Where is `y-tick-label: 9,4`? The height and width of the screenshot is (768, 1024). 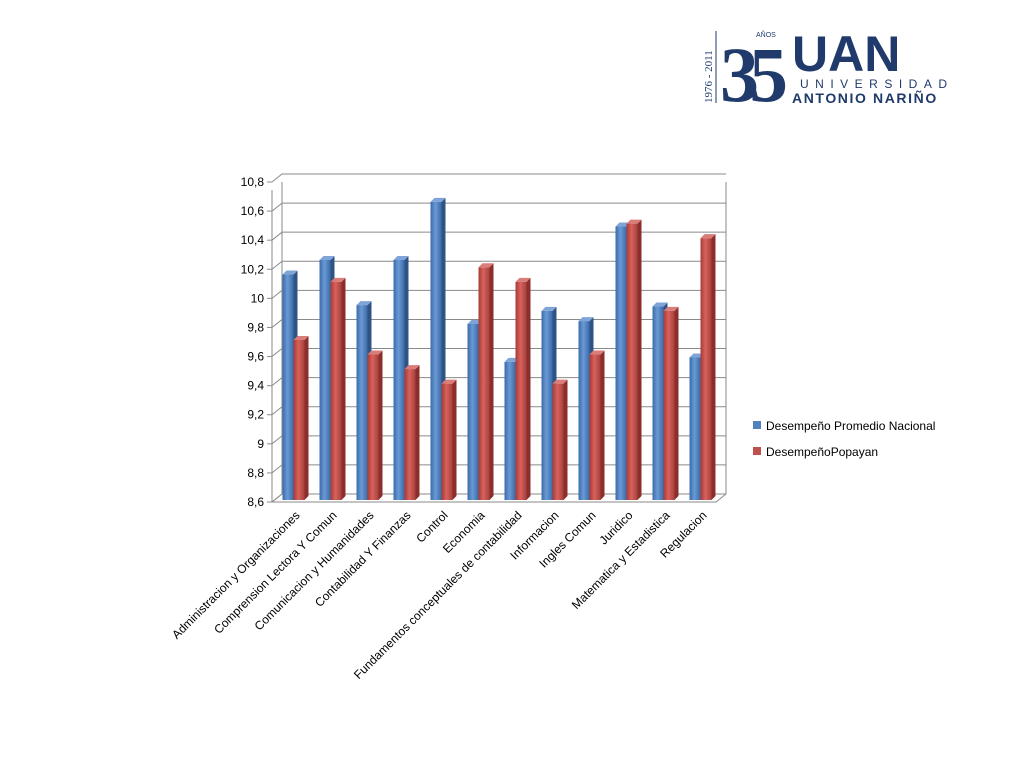 y-tick-label: 9,4 is located at coordinates (255, 386).